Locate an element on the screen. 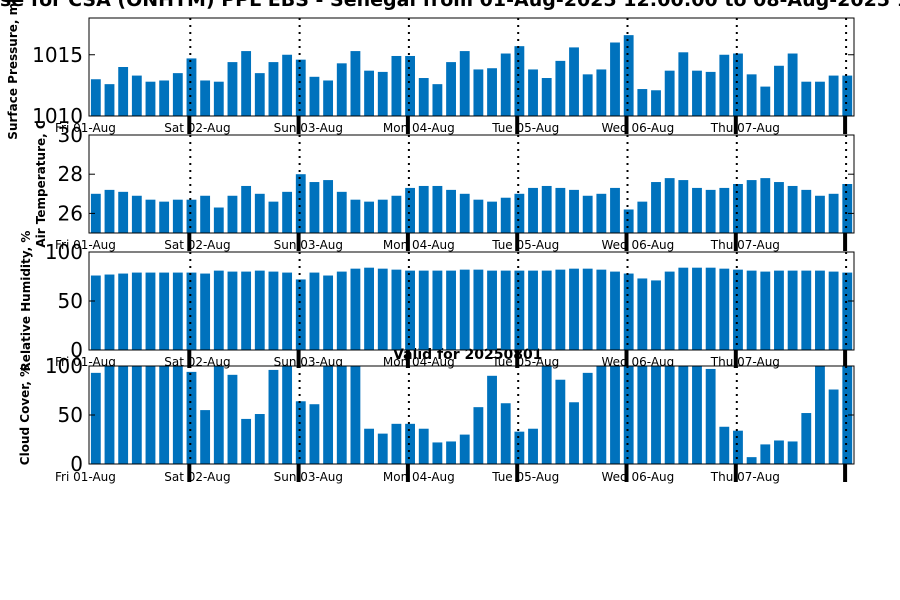 The image size is (900, 600). x-tick-label: Wed 06-Aug is located at coordinates (638, 128).